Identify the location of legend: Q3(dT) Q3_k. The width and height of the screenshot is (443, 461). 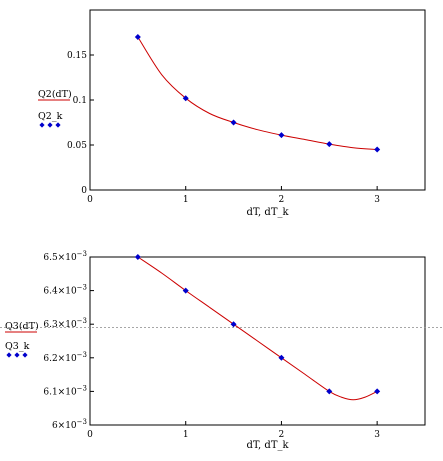
(22, 339).